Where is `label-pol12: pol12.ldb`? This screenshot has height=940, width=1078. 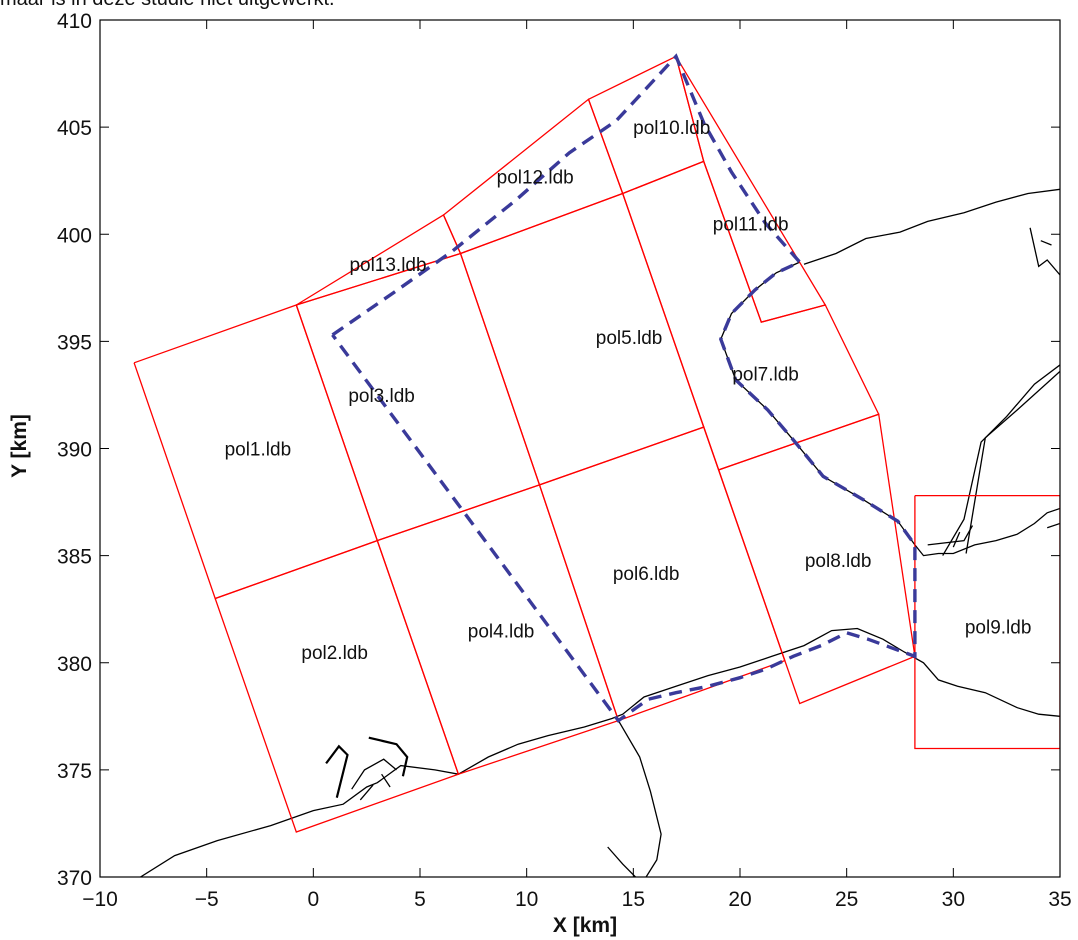
label-pol12: pol12.ldb is located at coordinates (535, 177).